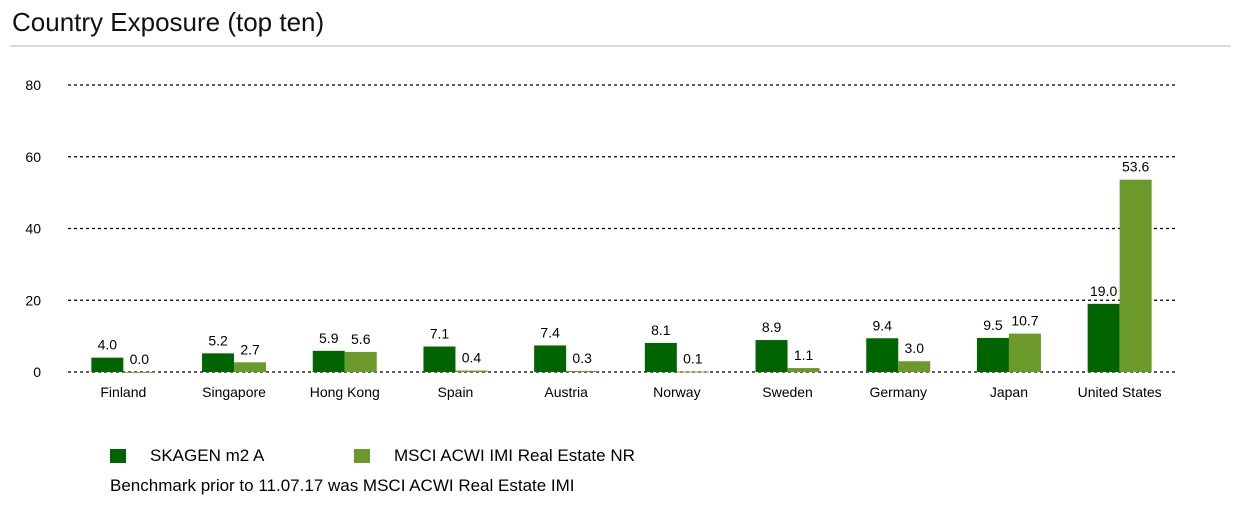 The height and width of the screenshot is (505, 1240). I want to click on x-category-label: Hong Kong, so click(345, 392).